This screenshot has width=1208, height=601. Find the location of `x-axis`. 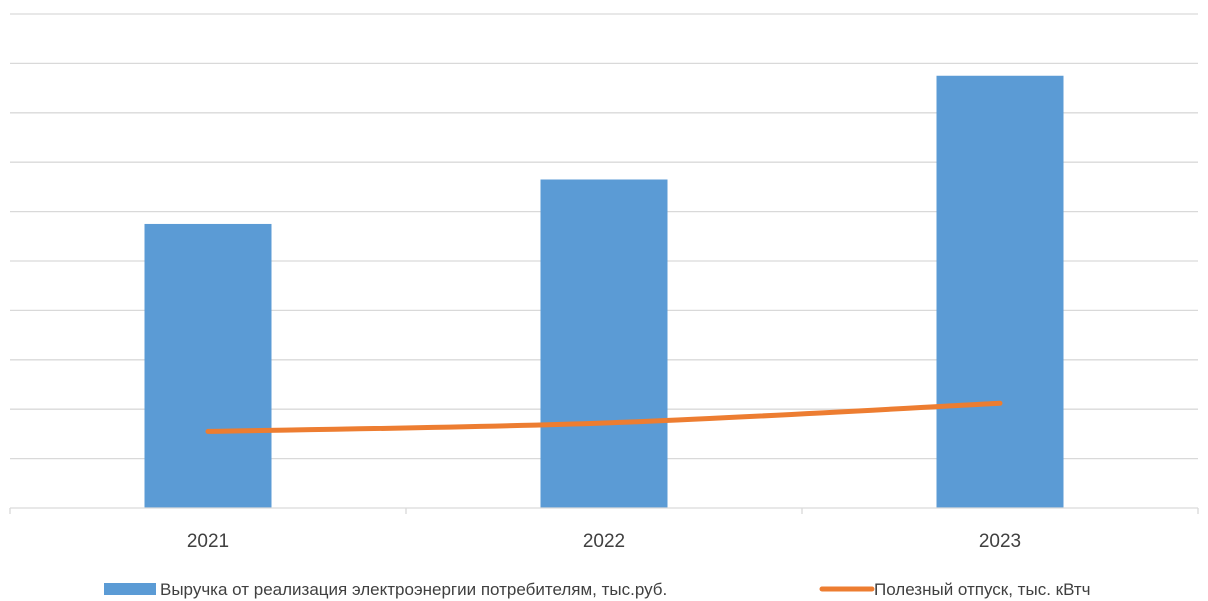

x-axis is located at coordinates (604, 510).